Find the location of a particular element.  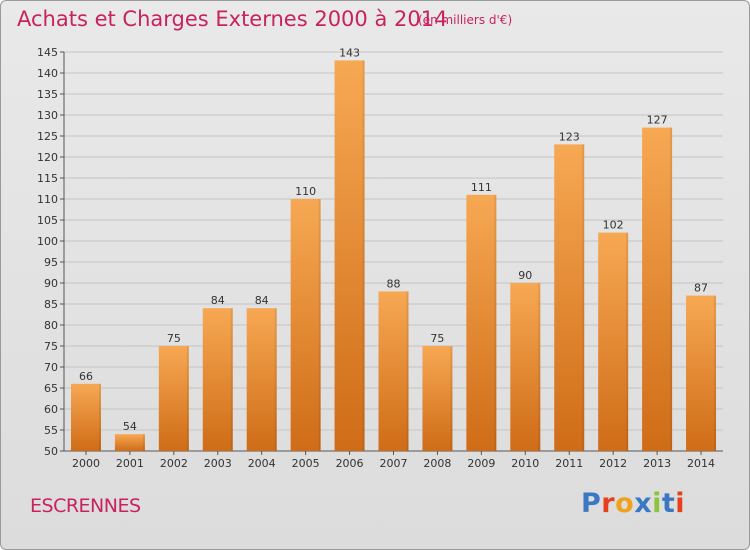

bar-2013 is located at coordinates (657, 289).